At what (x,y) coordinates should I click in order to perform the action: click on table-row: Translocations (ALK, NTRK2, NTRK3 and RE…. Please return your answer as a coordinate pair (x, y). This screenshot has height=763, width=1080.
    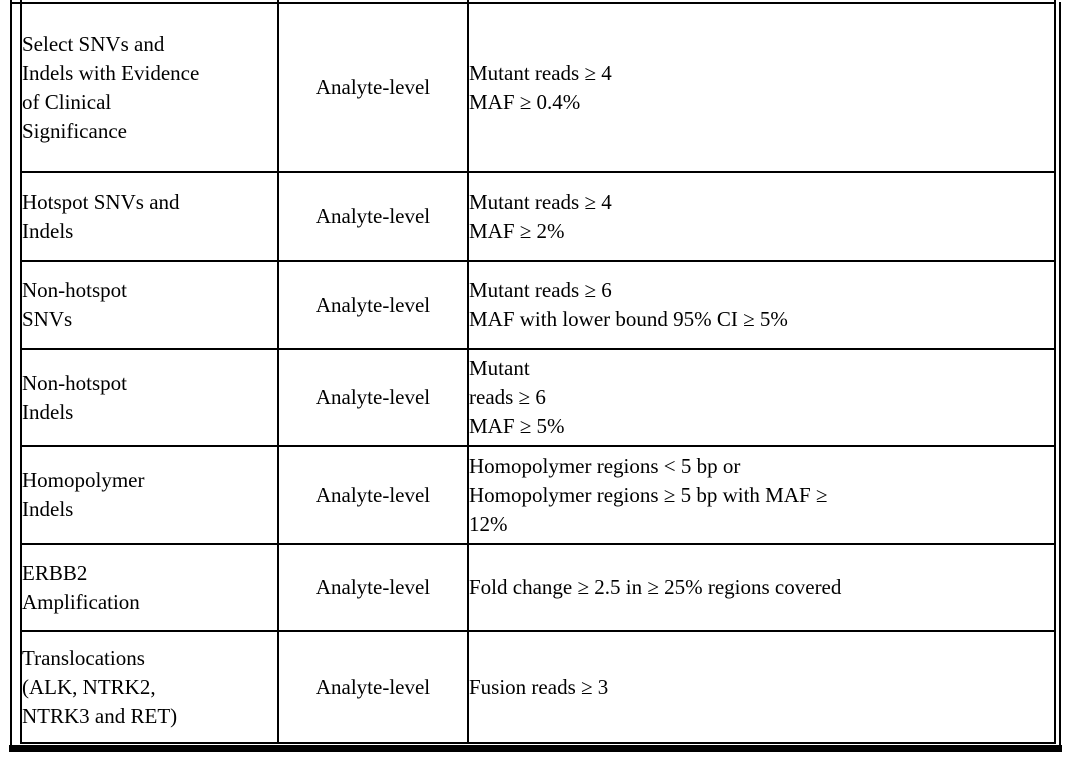
    Looking at the image, I should click on (538, 687).